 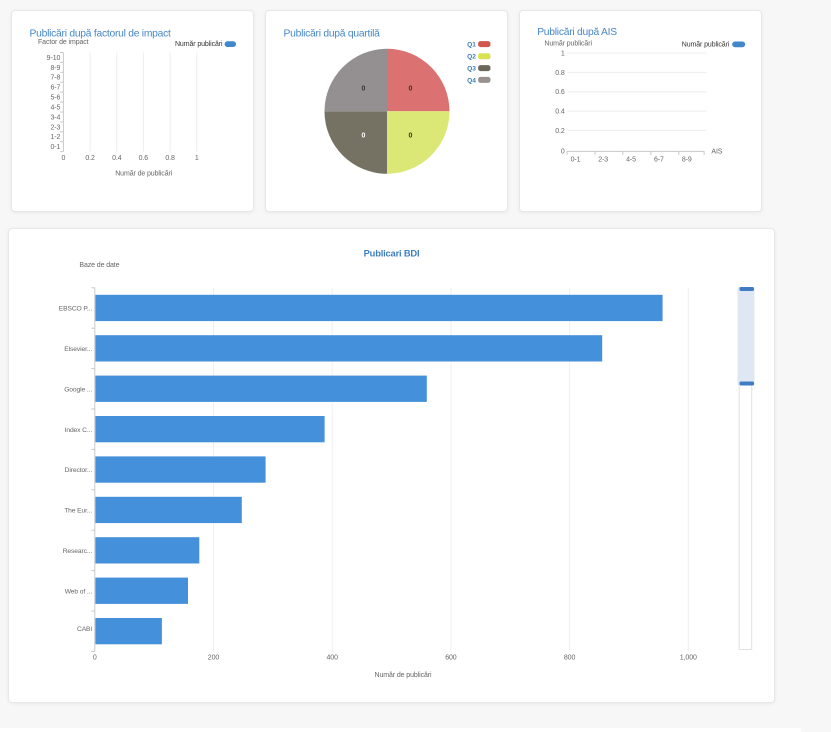 I want to click on svg-text: 800, so click(x=570, y=658).